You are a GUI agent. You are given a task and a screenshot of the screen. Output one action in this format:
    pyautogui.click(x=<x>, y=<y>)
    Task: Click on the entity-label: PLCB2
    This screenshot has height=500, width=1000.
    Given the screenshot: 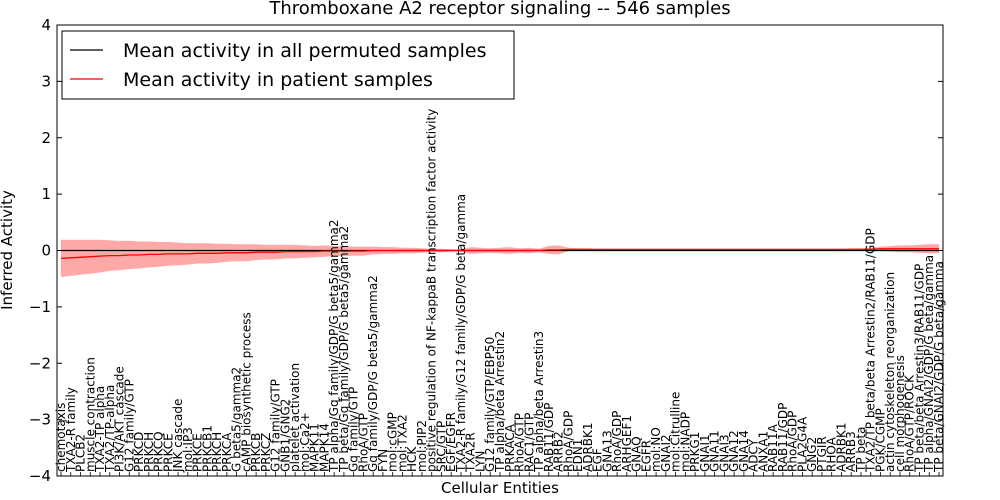 What is the action you would take?
    pyautogui.click(x=81, y=453)
    